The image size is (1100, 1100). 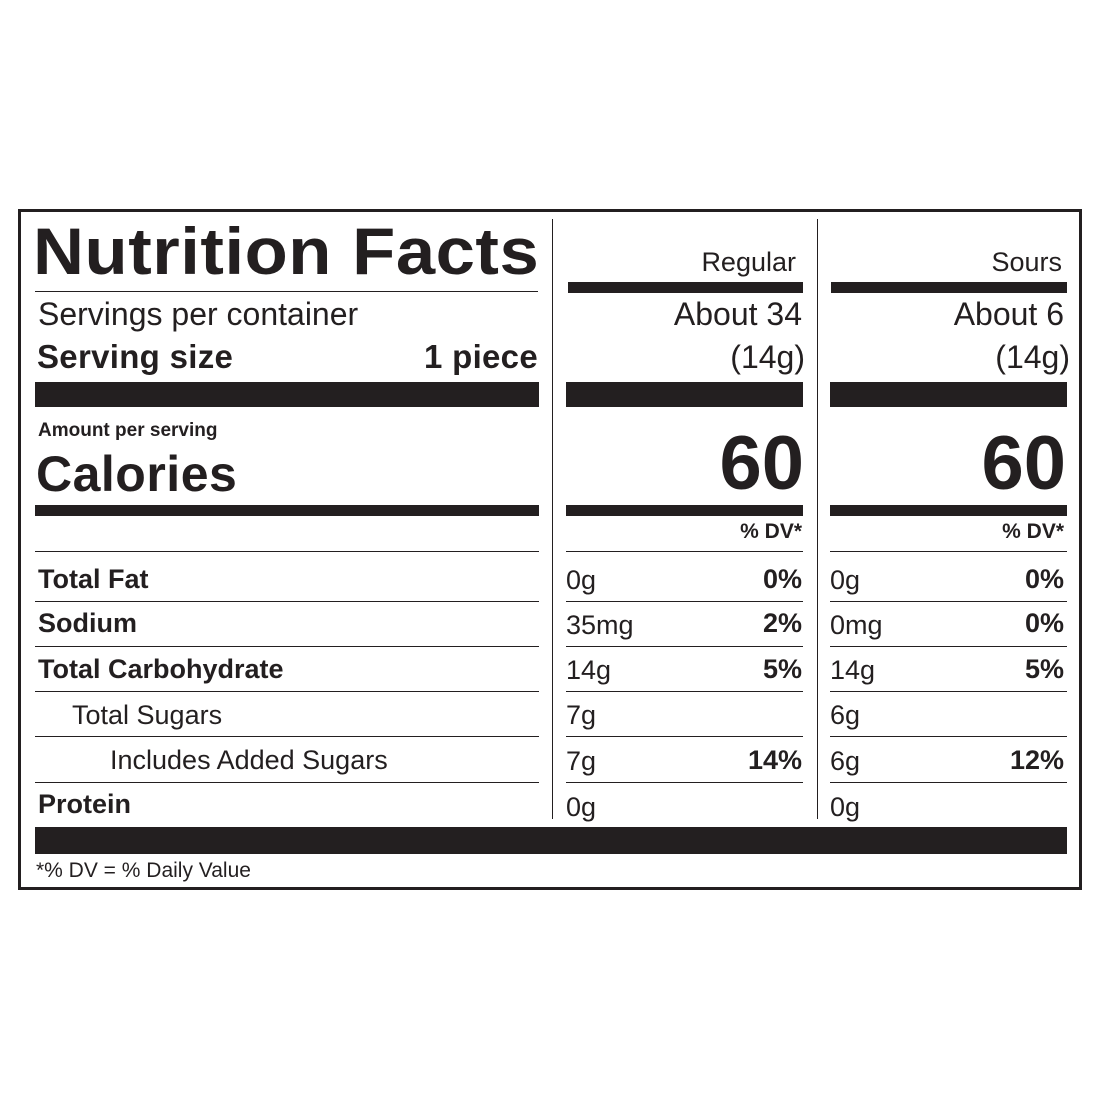 I want to click on medium-bar-main, so click(x=287, y=510).